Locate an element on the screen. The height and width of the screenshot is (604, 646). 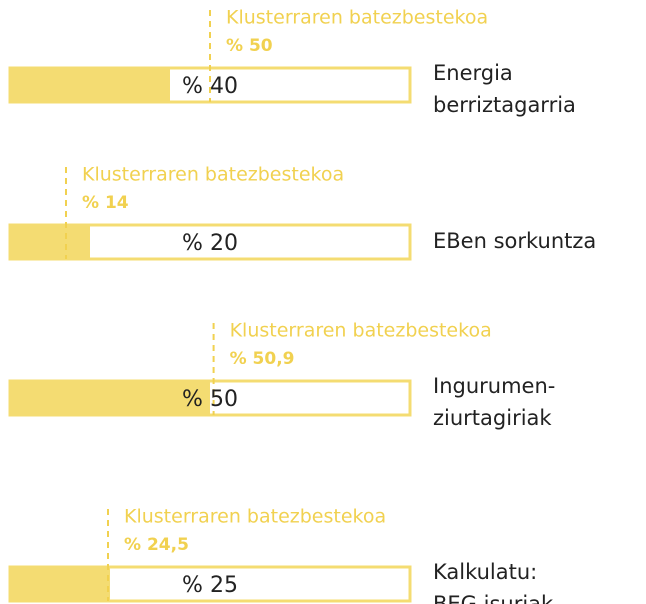
category-label: Kalkulatu: is located at coordinates (485, 572).